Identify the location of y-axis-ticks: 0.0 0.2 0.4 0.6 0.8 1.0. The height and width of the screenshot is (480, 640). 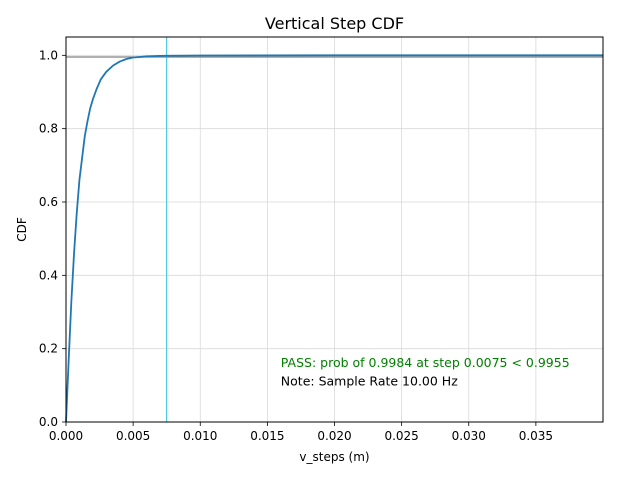
(52, 238).